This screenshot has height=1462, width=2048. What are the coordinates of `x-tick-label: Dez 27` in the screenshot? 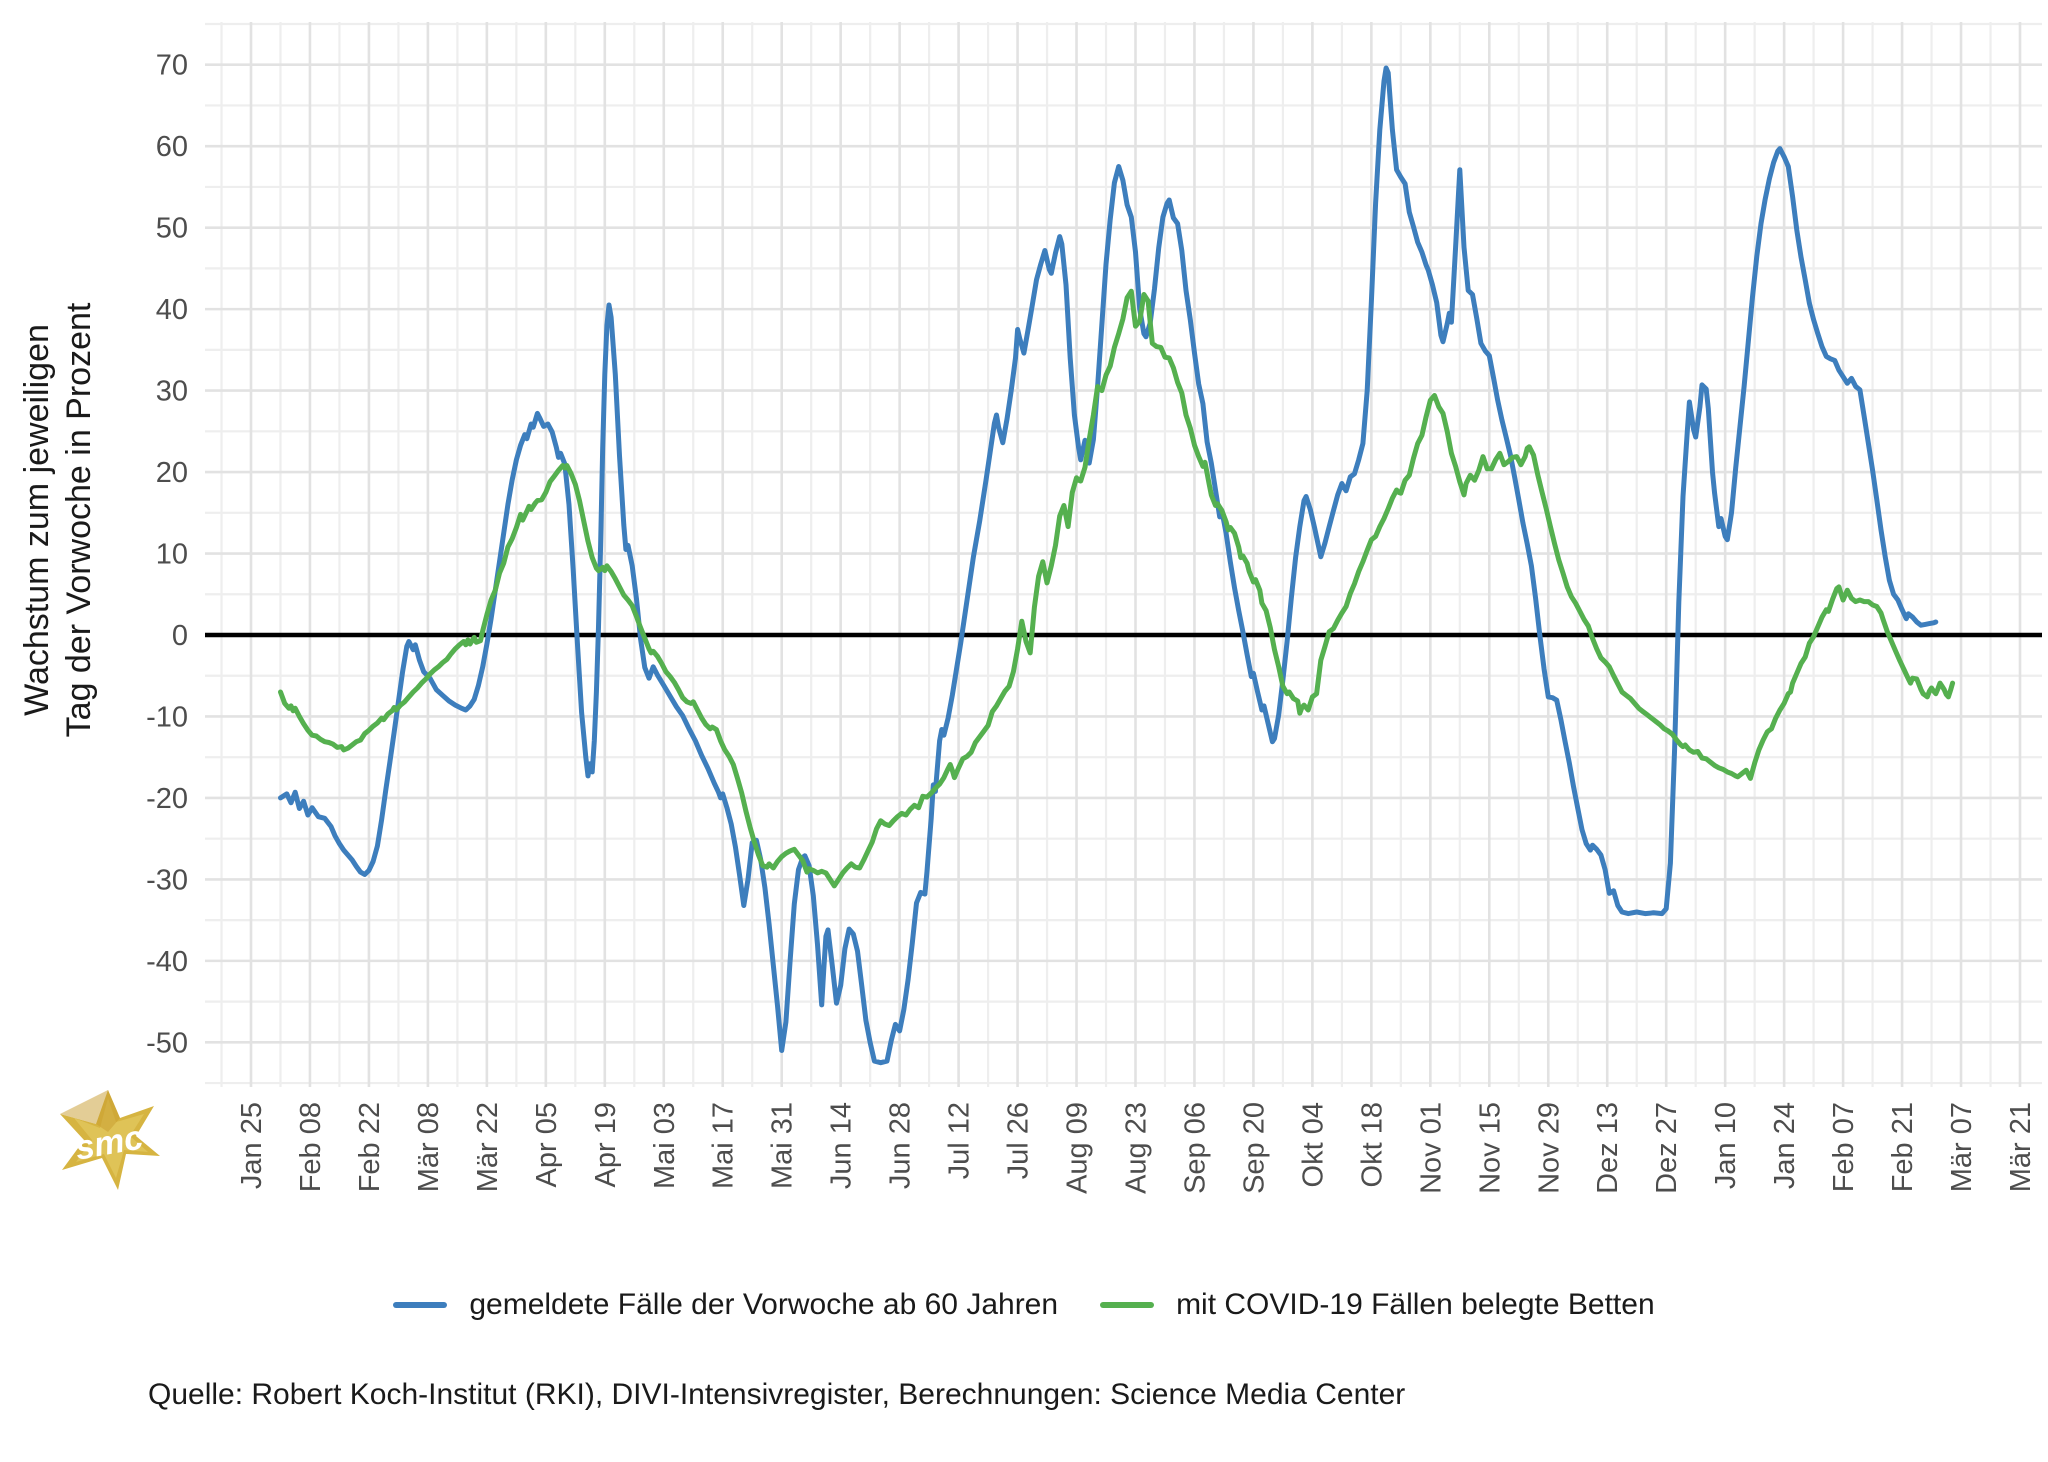 It's located at (1667, 1148).